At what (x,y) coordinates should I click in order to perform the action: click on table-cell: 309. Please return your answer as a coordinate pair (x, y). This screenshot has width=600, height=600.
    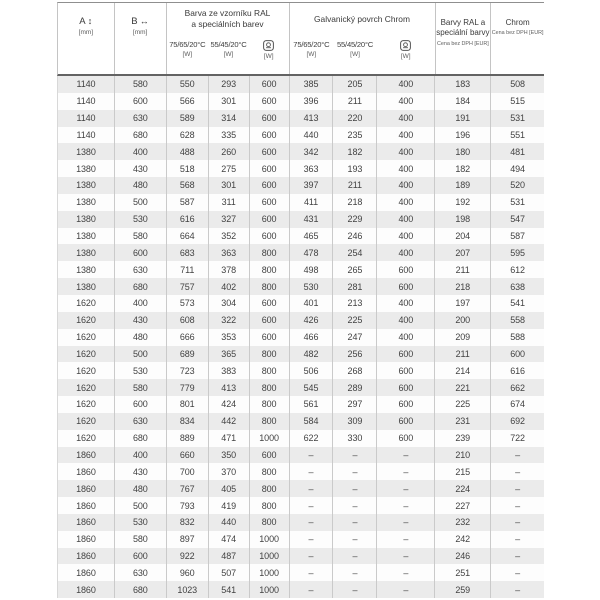
    Looking at the image, I should click on (354, 421).